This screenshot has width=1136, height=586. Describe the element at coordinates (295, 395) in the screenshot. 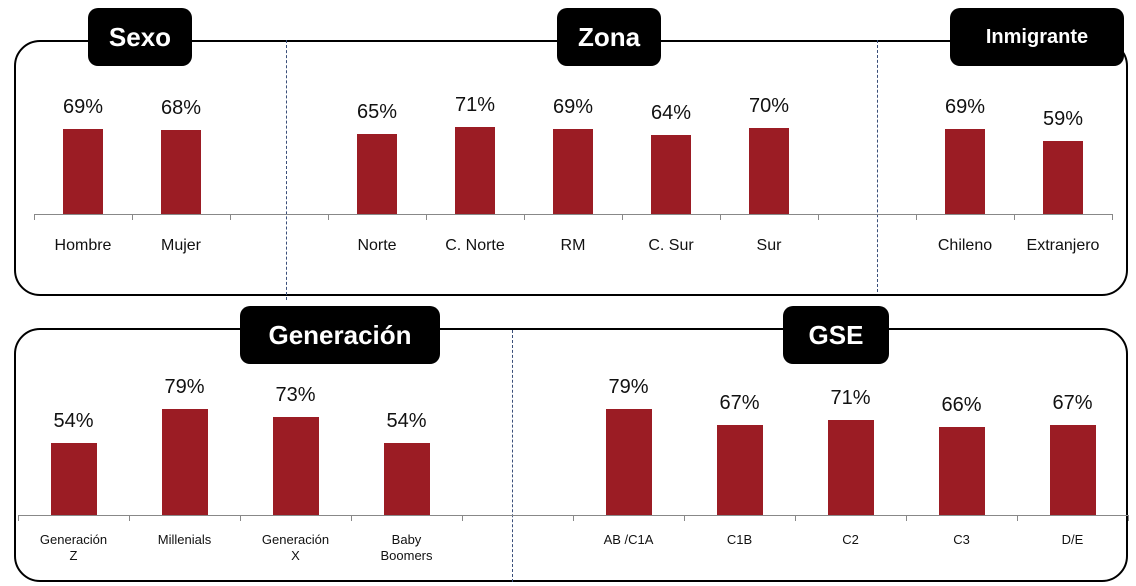

I see `value-label: 73%` at that location.